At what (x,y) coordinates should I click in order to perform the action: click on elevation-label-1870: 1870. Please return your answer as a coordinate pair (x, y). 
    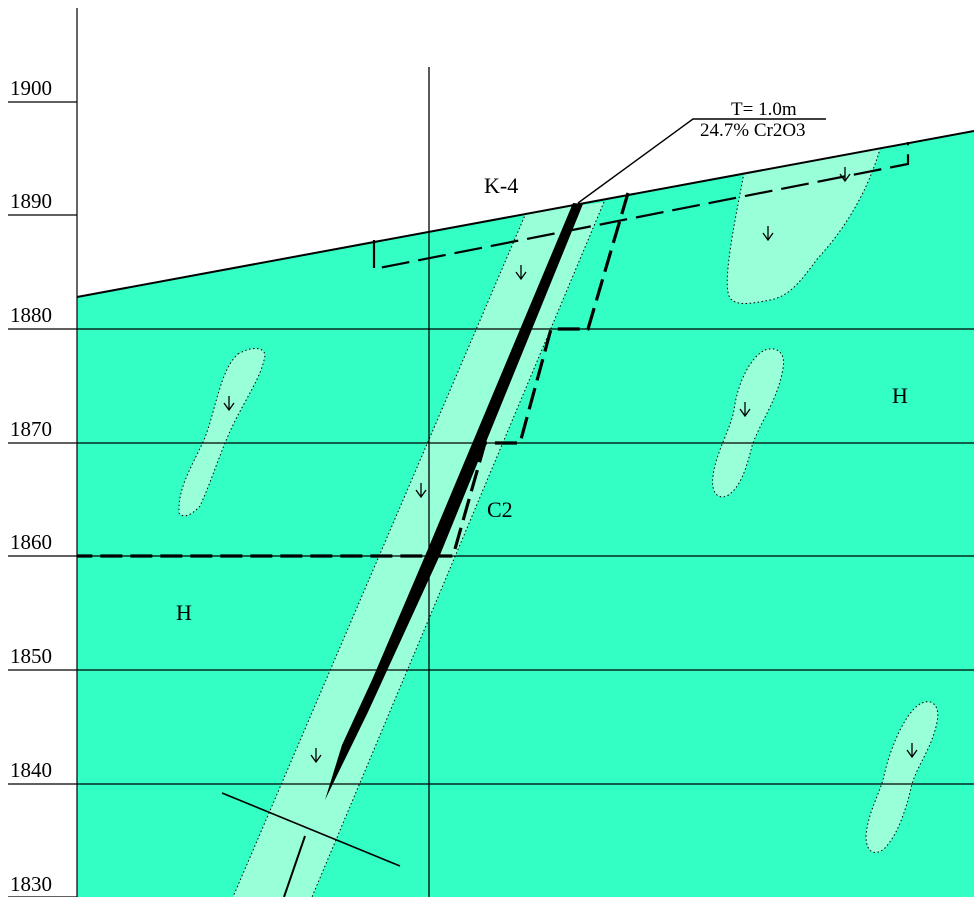
    Looking at the image, I should click on (31, 429).